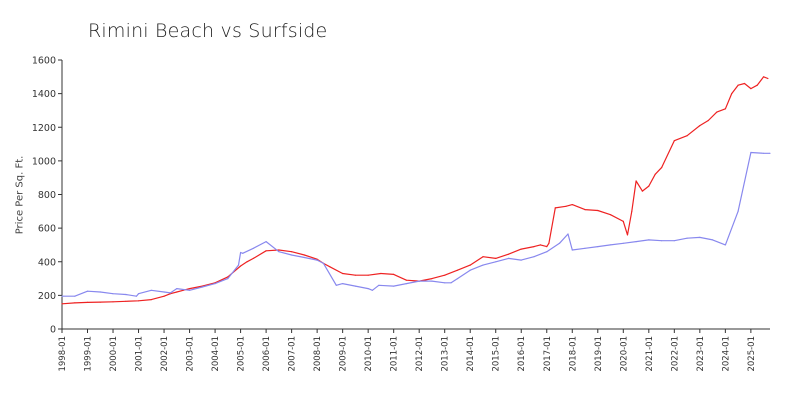  Describe the element at coordinates (752, 354) in the screenshot. I see `x-tick-label: 2025-01` at that location.